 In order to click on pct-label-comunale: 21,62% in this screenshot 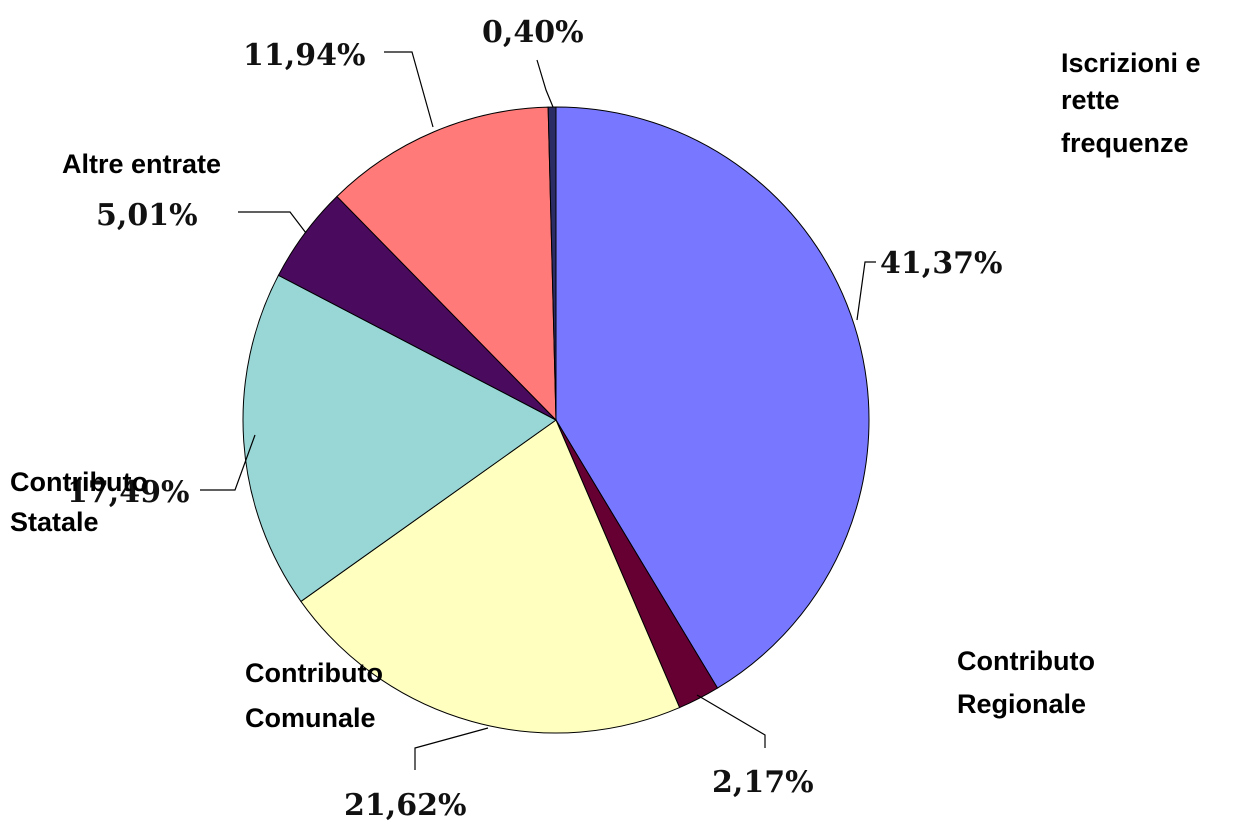, I will do `click(405, 804)`.